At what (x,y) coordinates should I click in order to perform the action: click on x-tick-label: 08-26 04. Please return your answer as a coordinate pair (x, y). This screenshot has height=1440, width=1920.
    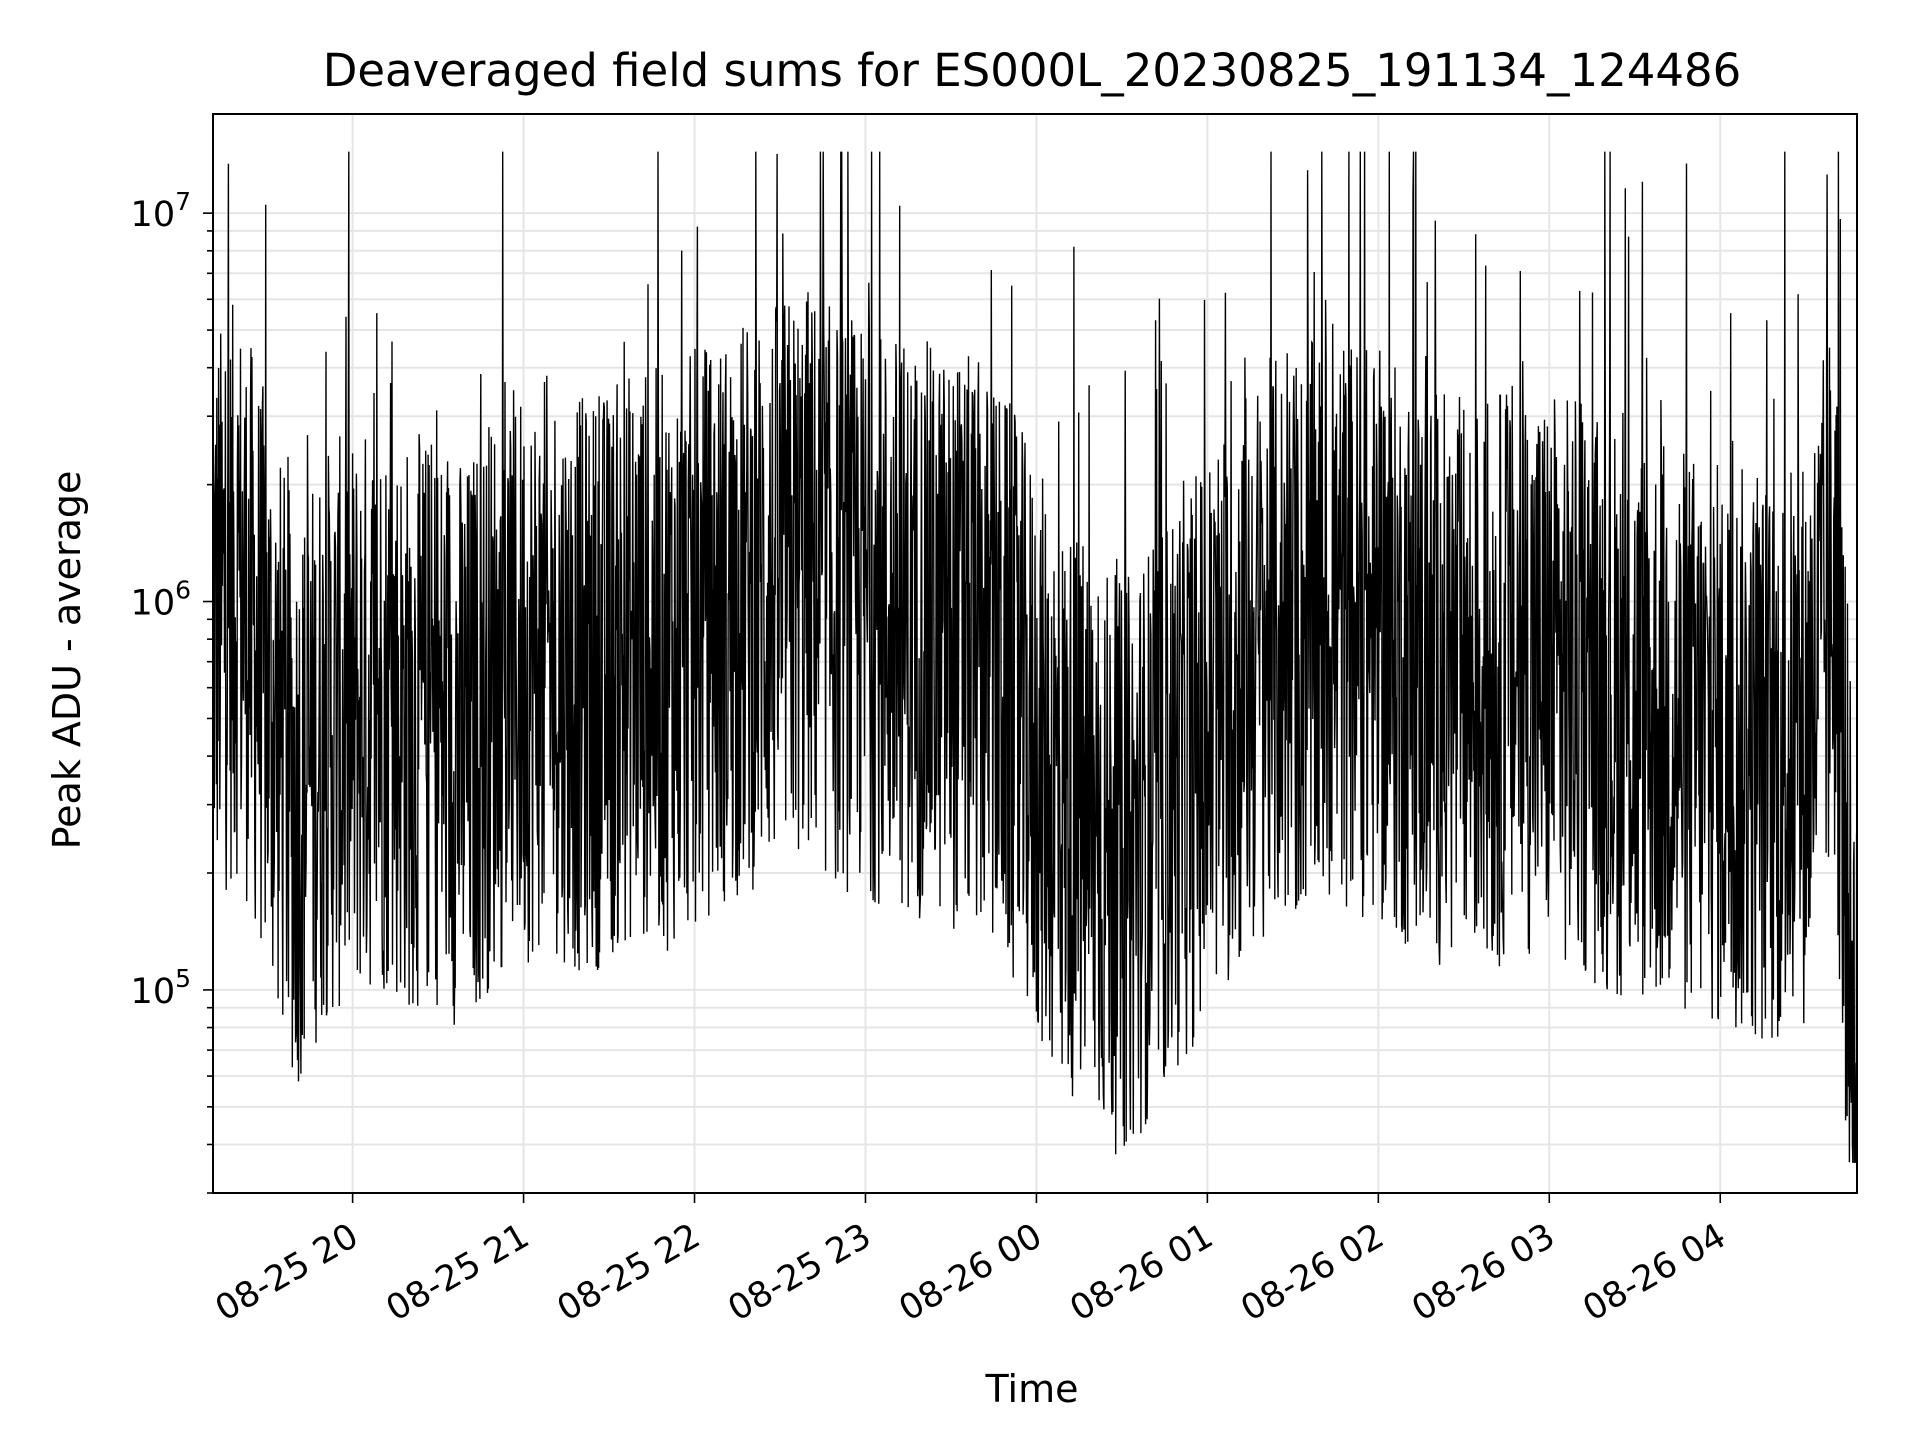
    Looking at the image, I should click on (1654, 1272).